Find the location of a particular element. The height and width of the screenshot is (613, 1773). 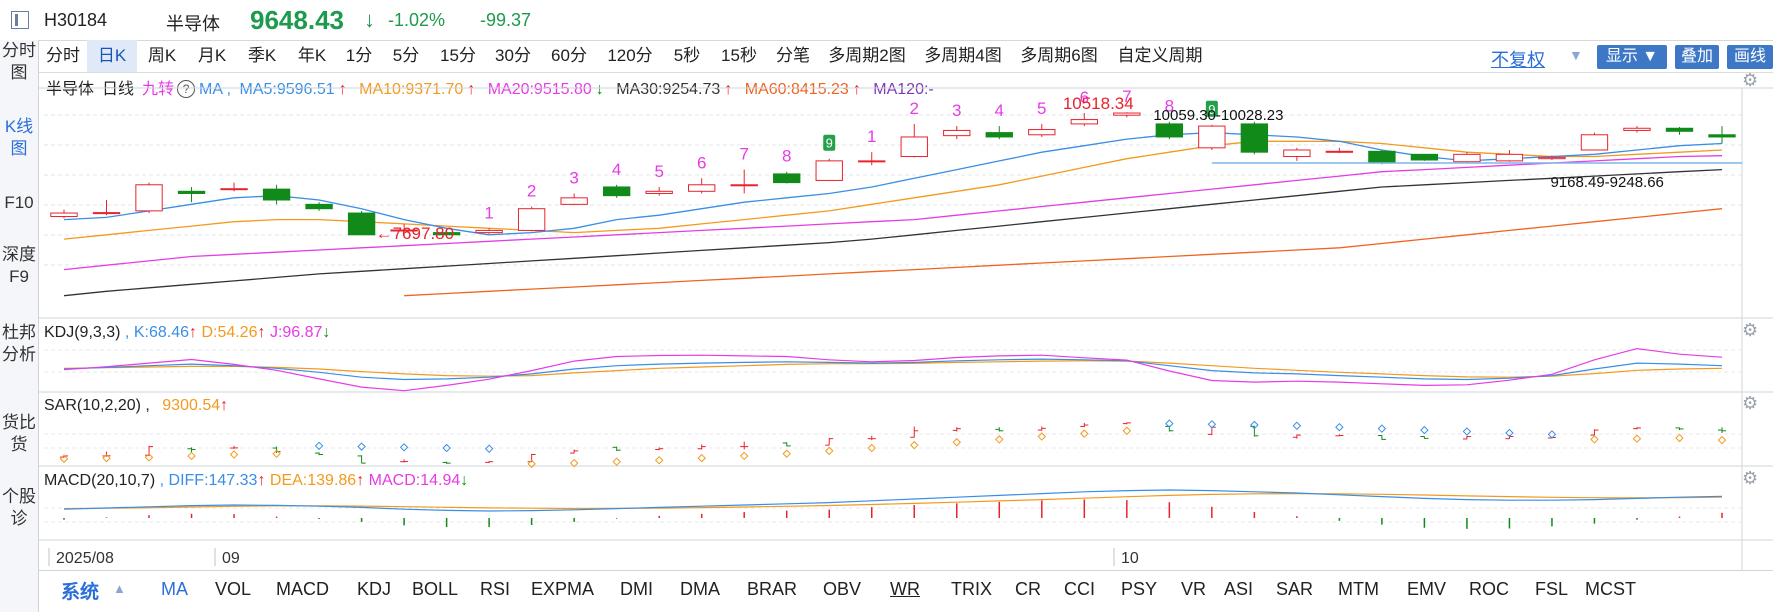

period-30min: 30分 is located at coordinates (513, 55).